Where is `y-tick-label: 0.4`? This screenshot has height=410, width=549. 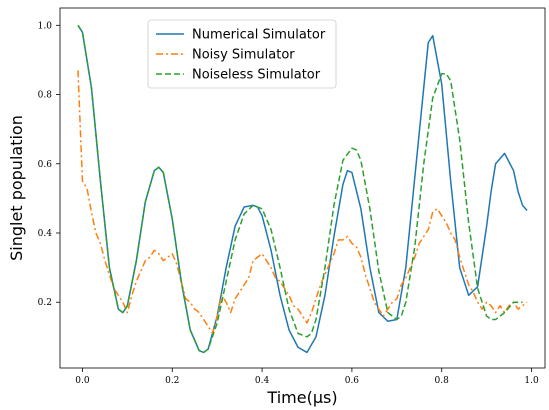
y-tick-label: 0.4 is located at coordinates (45, 234).